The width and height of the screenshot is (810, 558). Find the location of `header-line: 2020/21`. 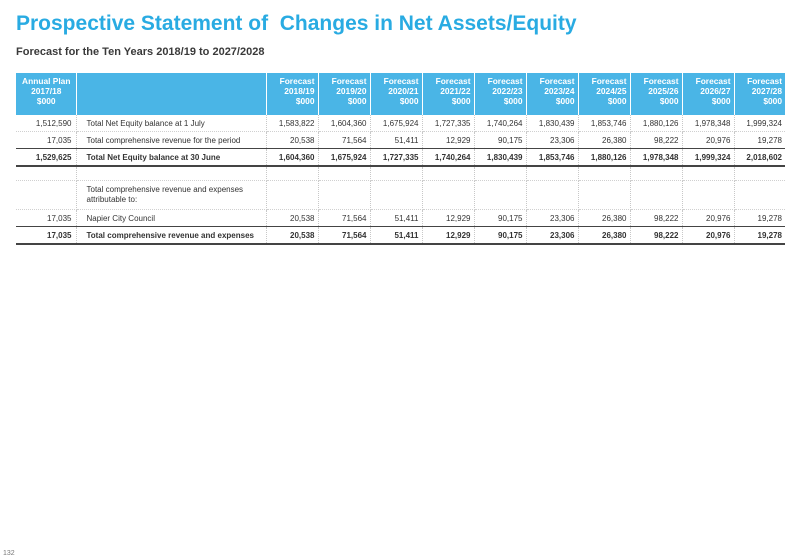

header-line: 2020/21 is located at coordinates (403, 91).